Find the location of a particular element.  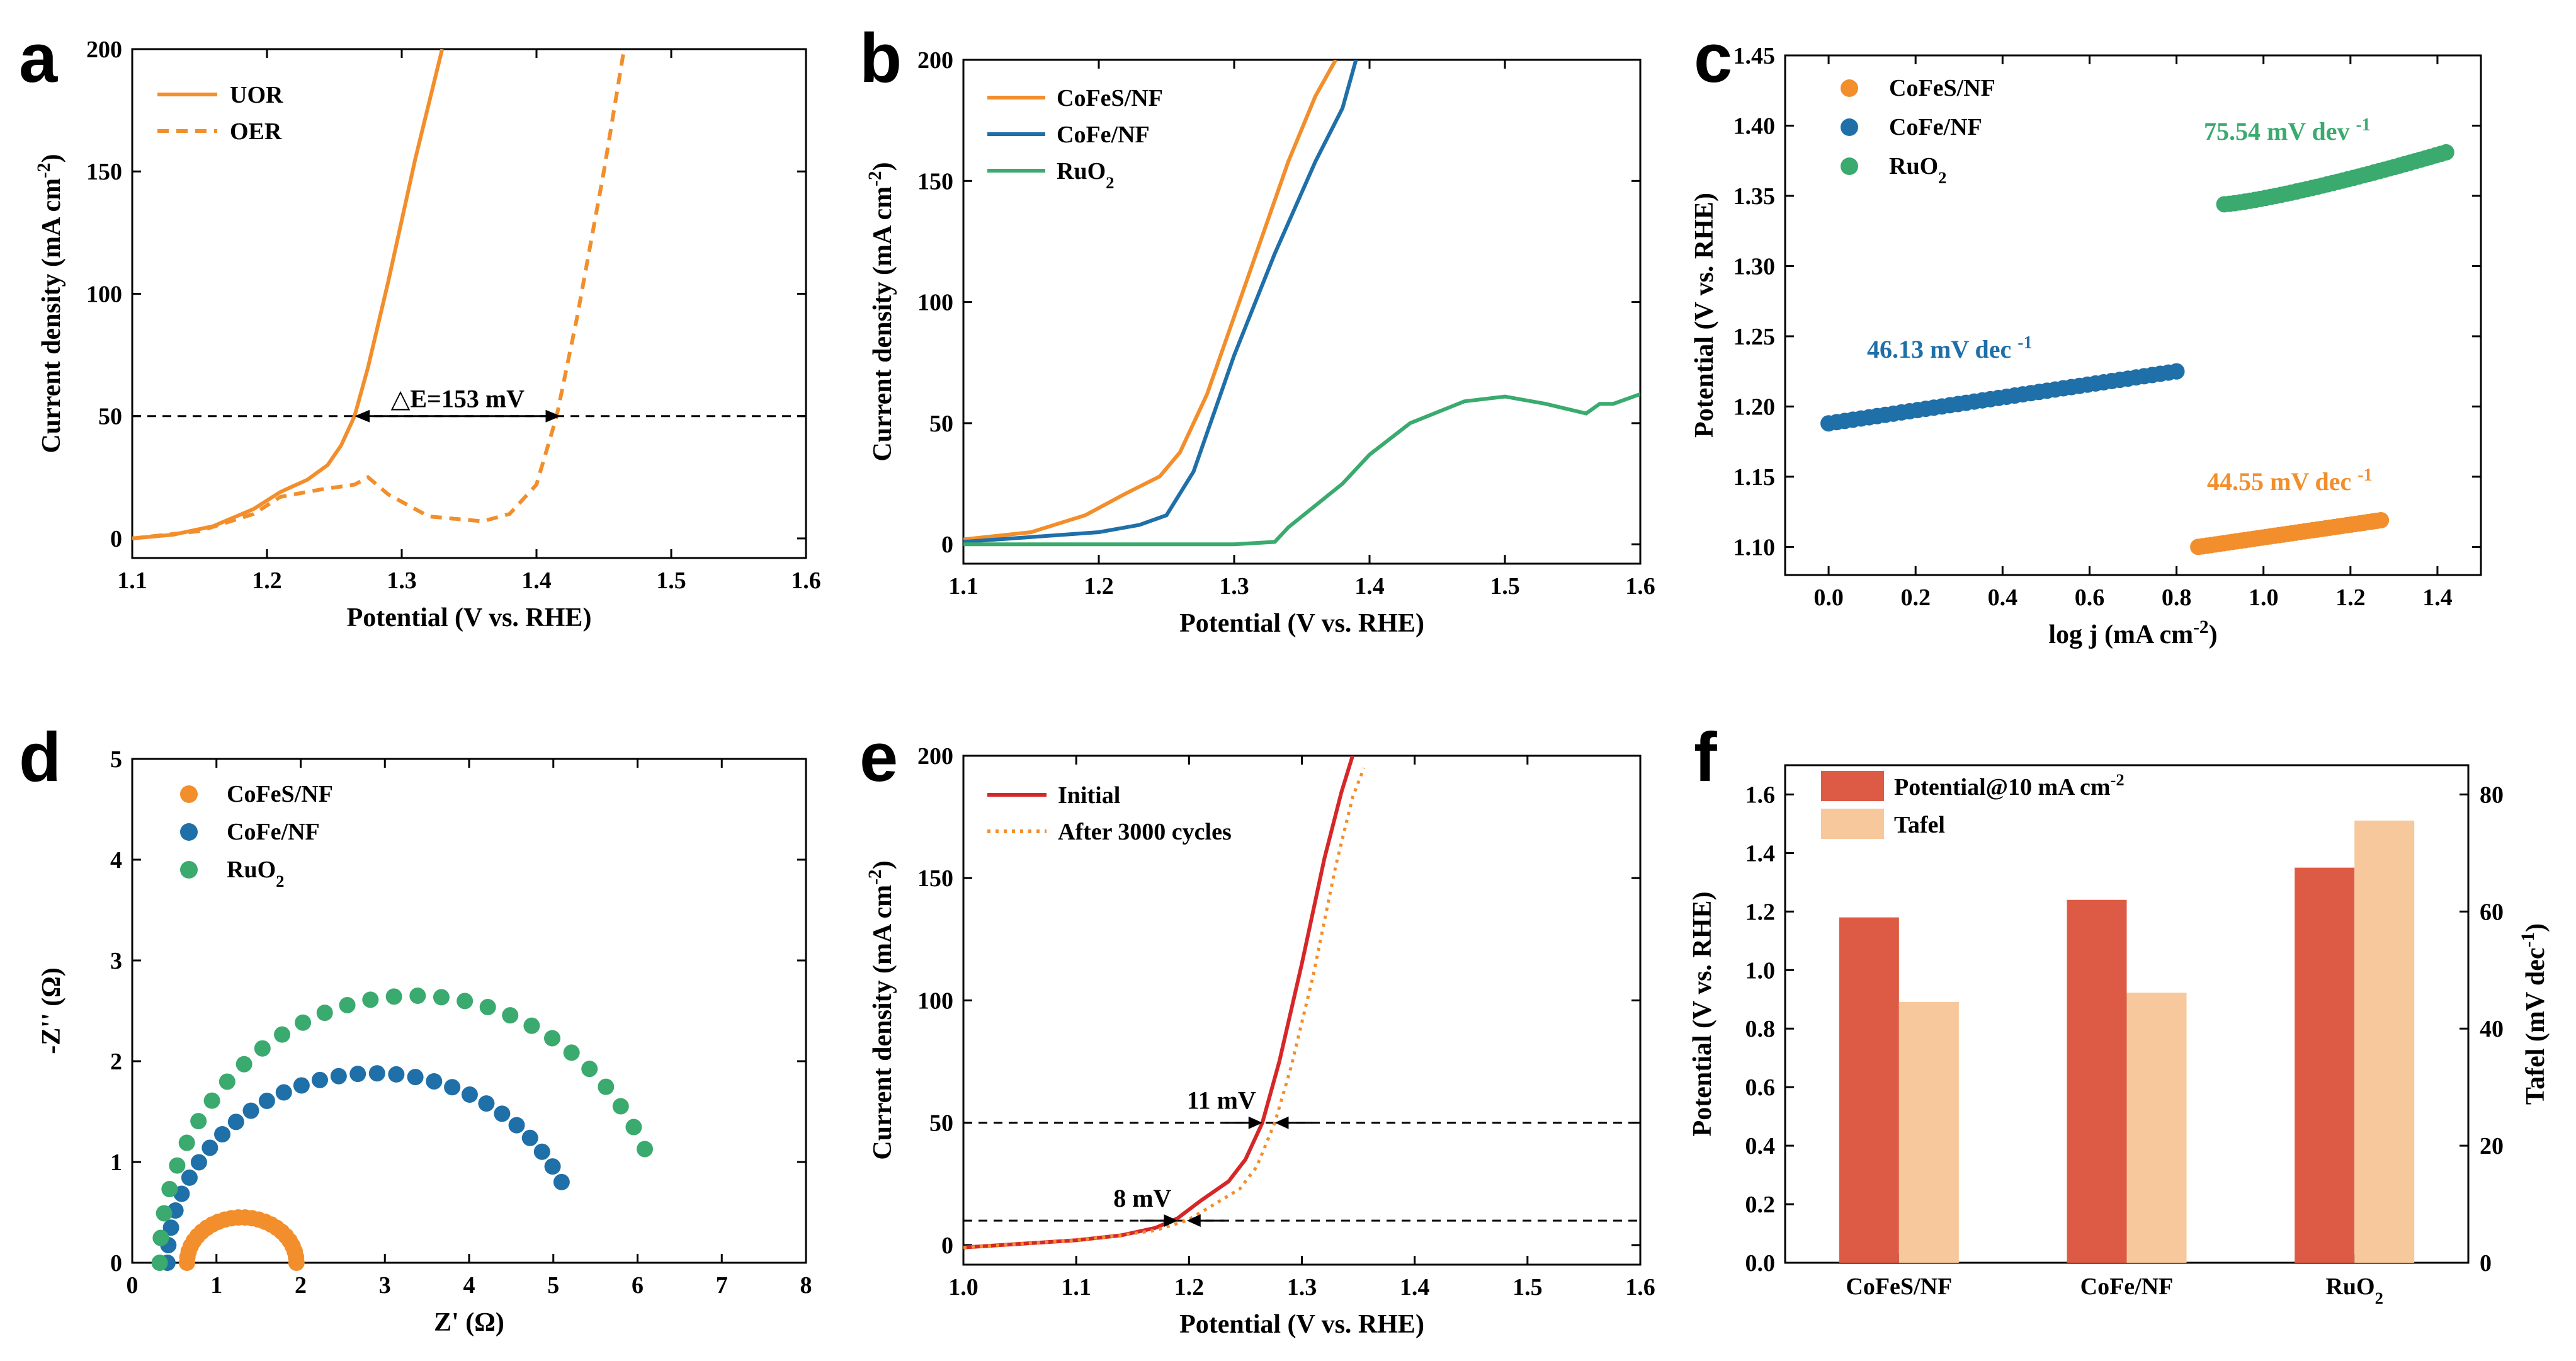

y-tick-label: 0.4 is located at coordinates (1760, 1146).